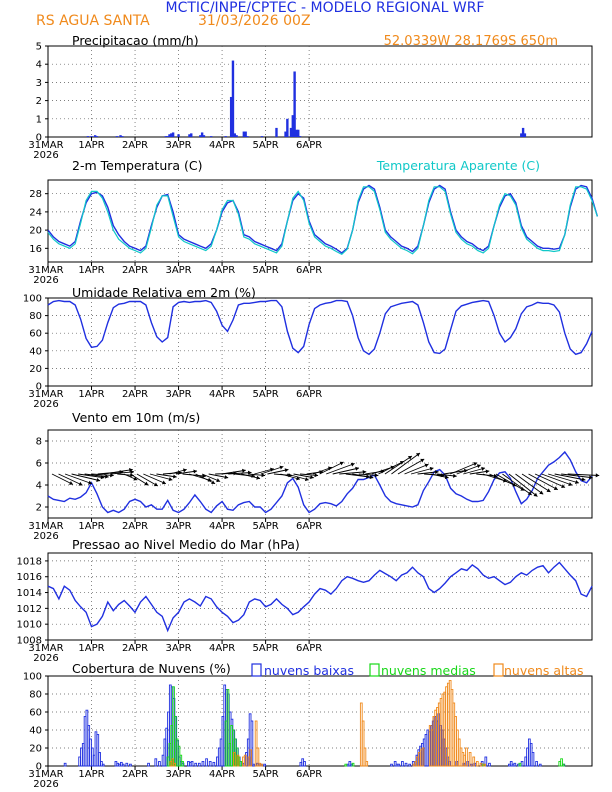  What do you see at coordinates (544, 670) in the screenshot?
I see `cloud-legend-high: nuvens altas` at bounding box center [544, 670].